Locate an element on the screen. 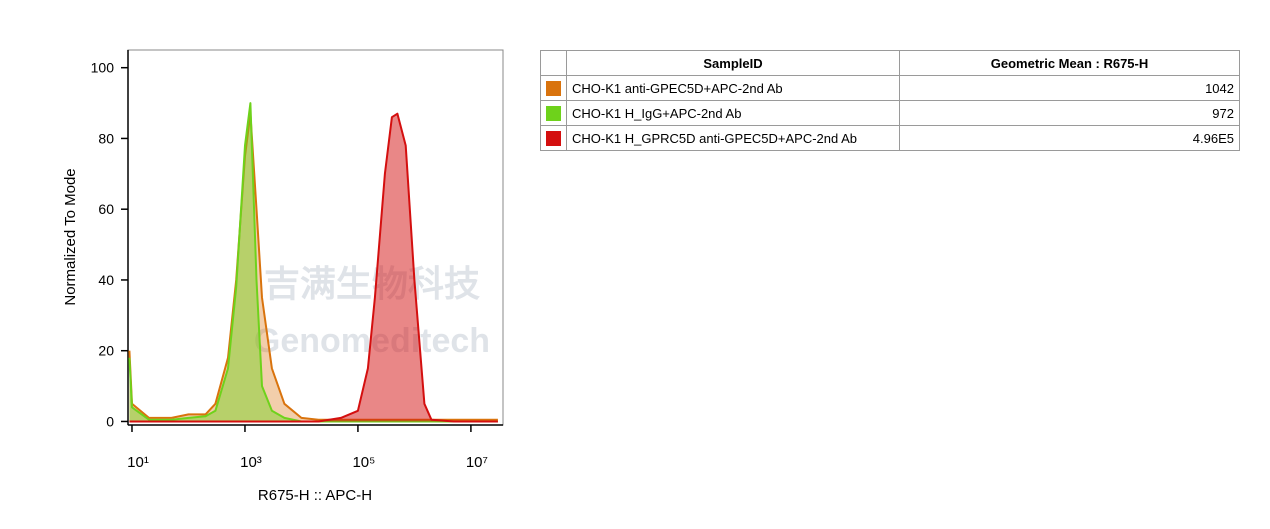 The width and height of the screenshot is (1270, 529). table-header: SampleID Geometric Mean : R675-H is located at coordinates (890, 63).